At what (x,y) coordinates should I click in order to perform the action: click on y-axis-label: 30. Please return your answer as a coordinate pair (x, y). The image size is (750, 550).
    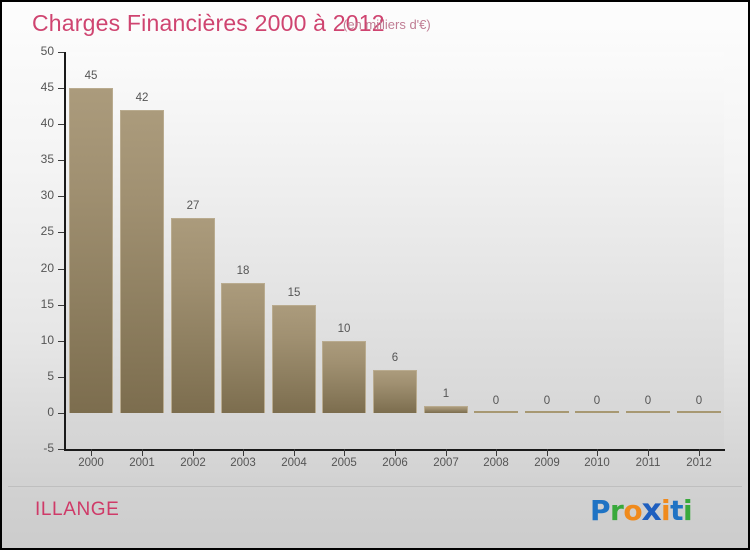
    Looking at the image, I should click on (47, 195).